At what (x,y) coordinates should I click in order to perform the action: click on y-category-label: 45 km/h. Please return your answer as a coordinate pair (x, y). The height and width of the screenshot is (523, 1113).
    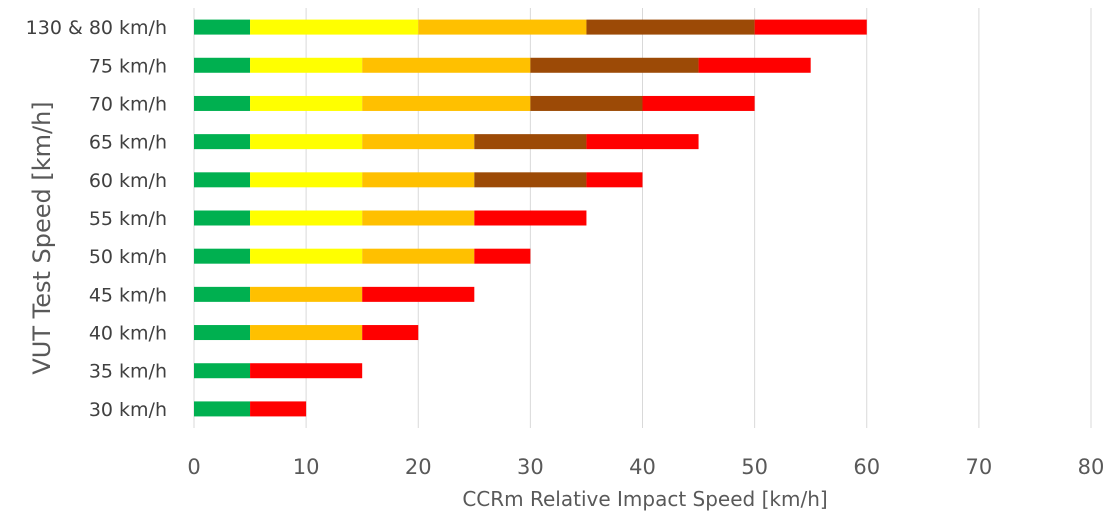
    Looking at the image, I should click on (128, 295).